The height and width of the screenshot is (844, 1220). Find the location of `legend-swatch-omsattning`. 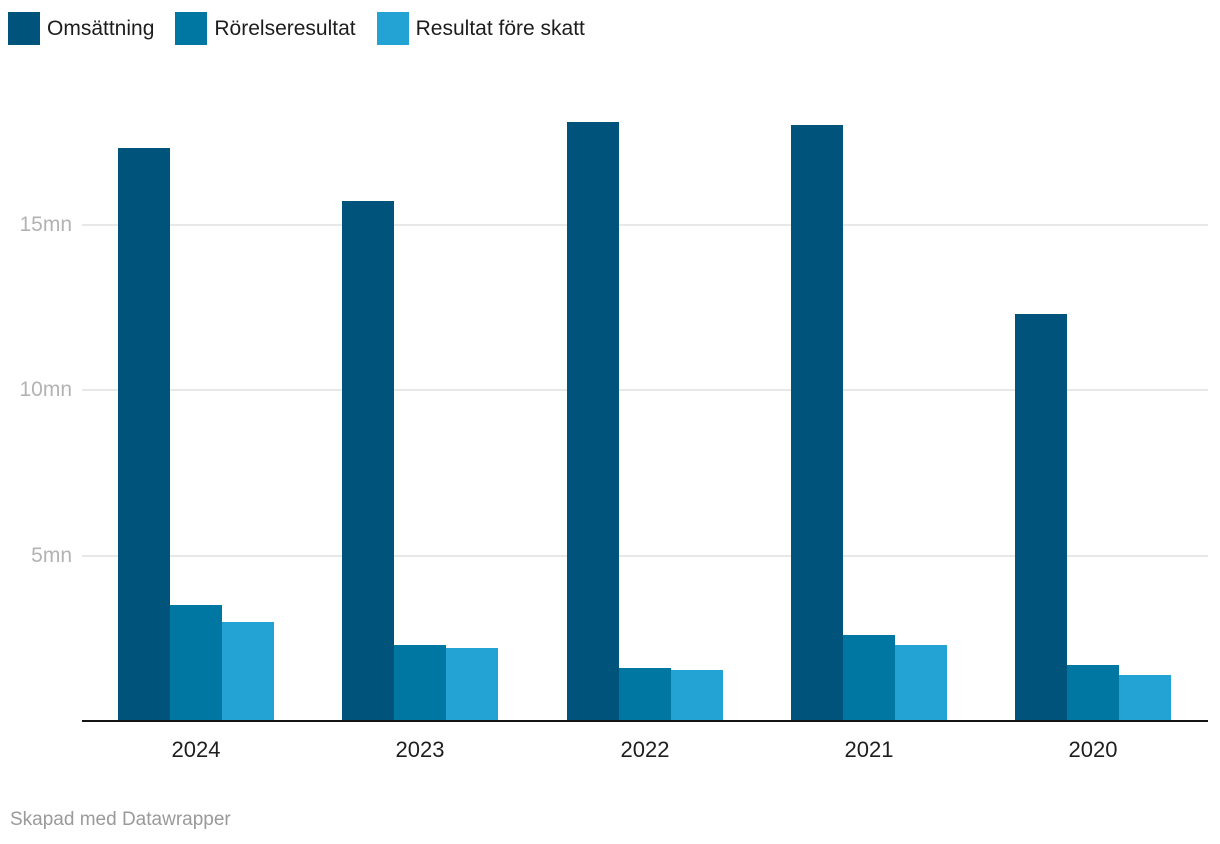

legend-swatch-omsattning is located at coordinates (24, 28).